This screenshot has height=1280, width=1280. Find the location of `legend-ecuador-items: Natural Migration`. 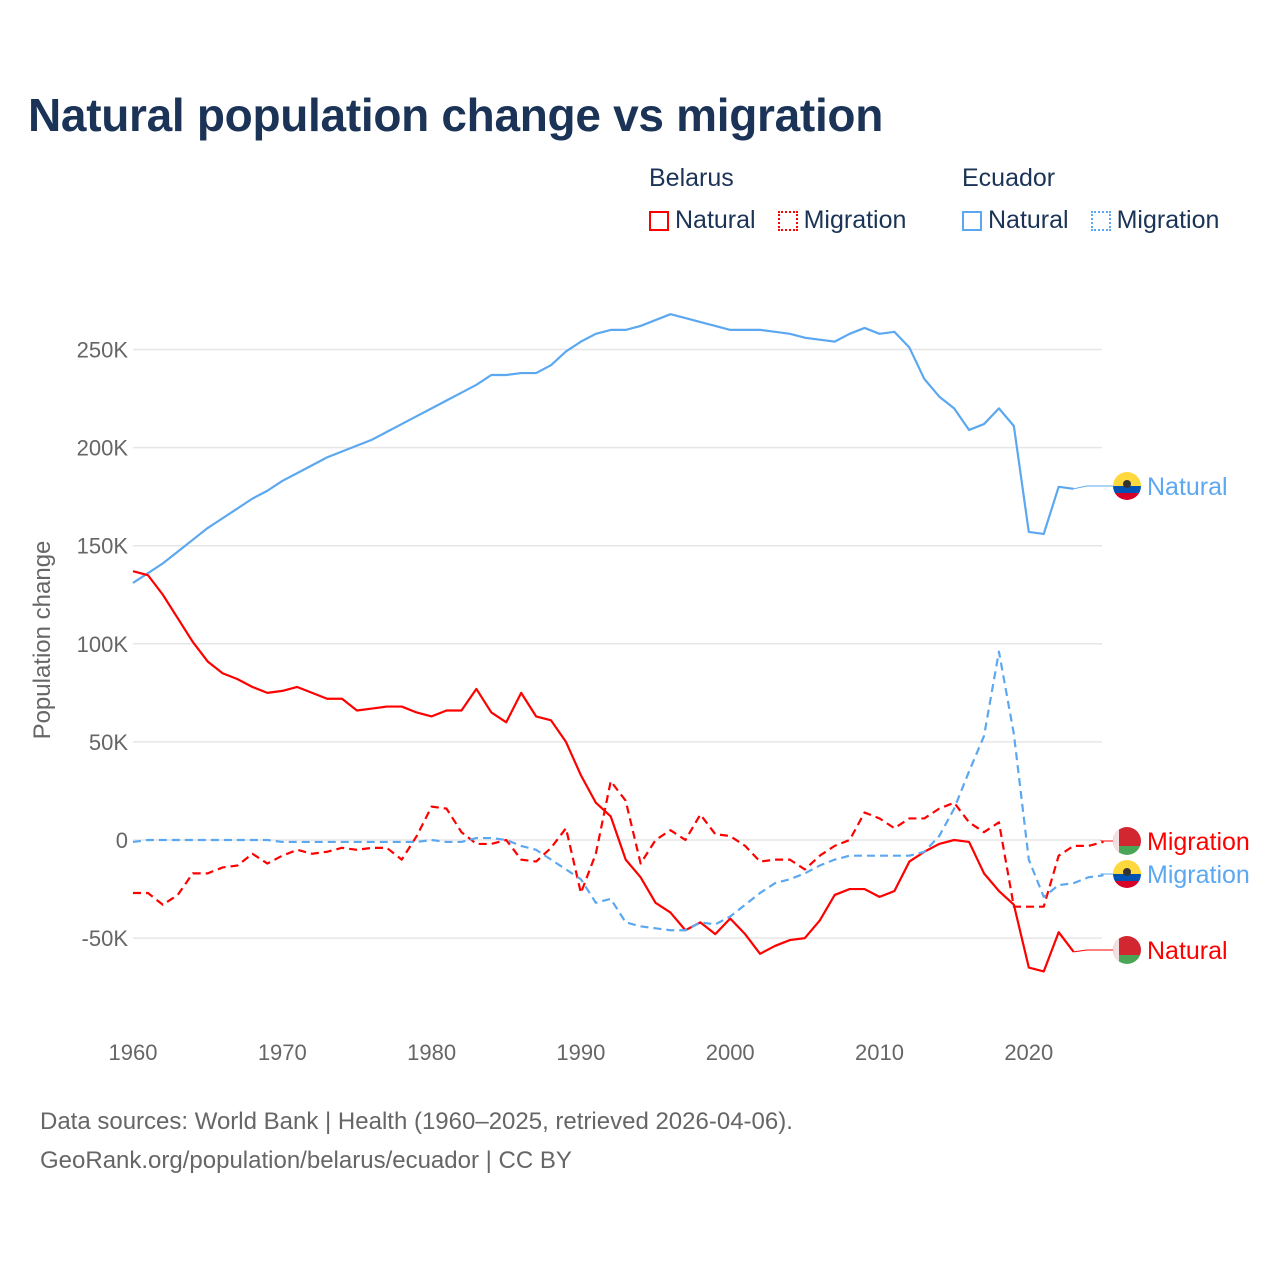

legend-ecuador-items: Natural Migration is located at coordinates (1101, 220).